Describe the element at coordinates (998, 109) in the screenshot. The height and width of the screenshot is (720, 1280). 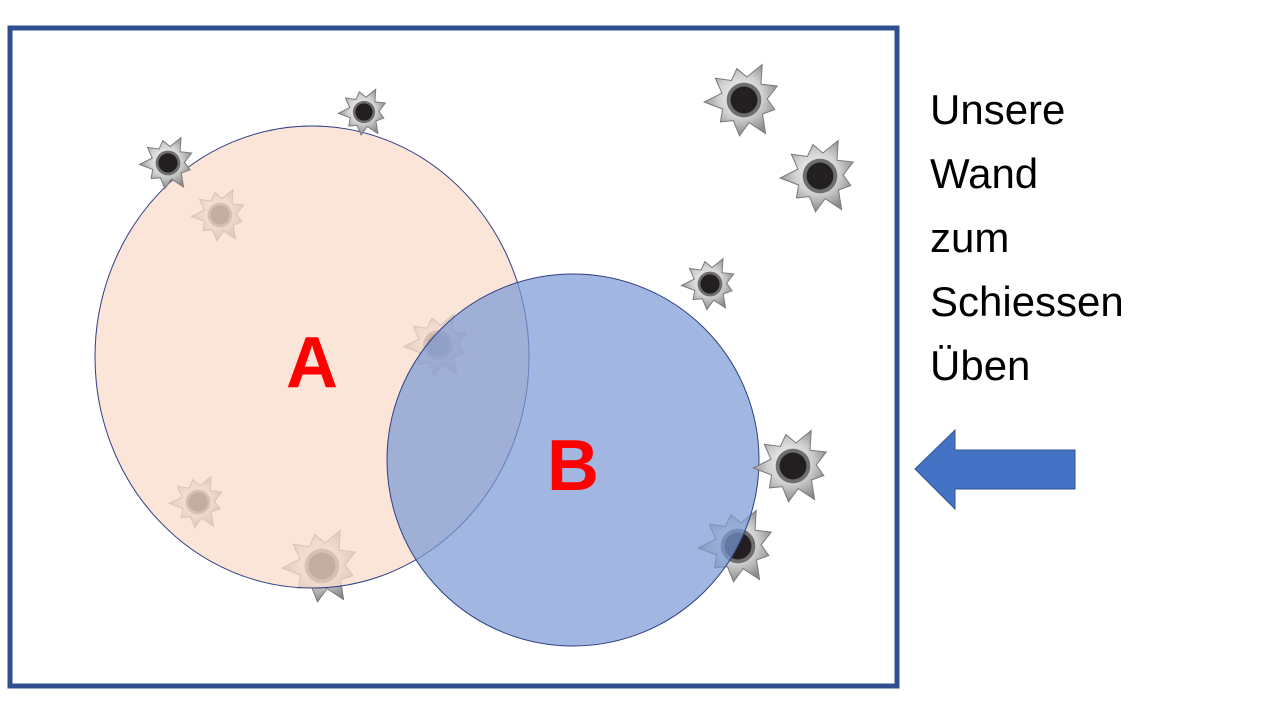
I see `caption-line: Unsere` at that location.